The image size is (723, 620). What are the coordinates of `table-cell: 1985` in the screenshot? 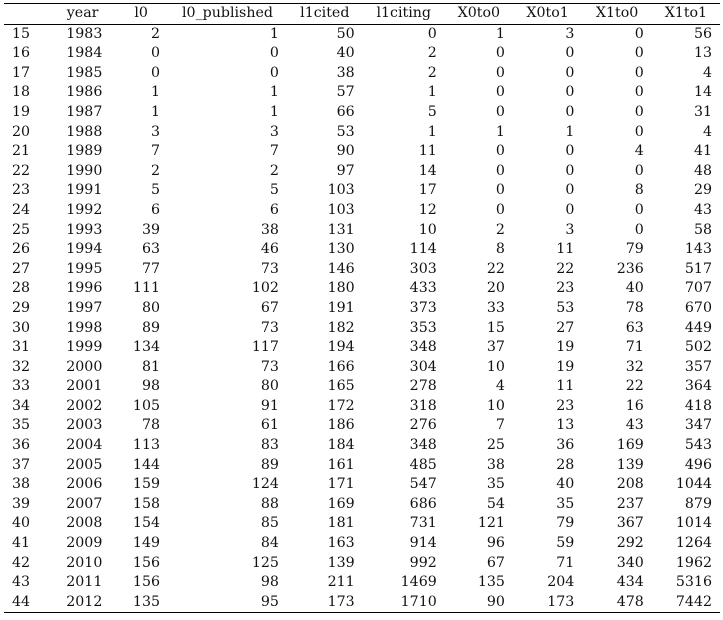 It's located at (84, 72).